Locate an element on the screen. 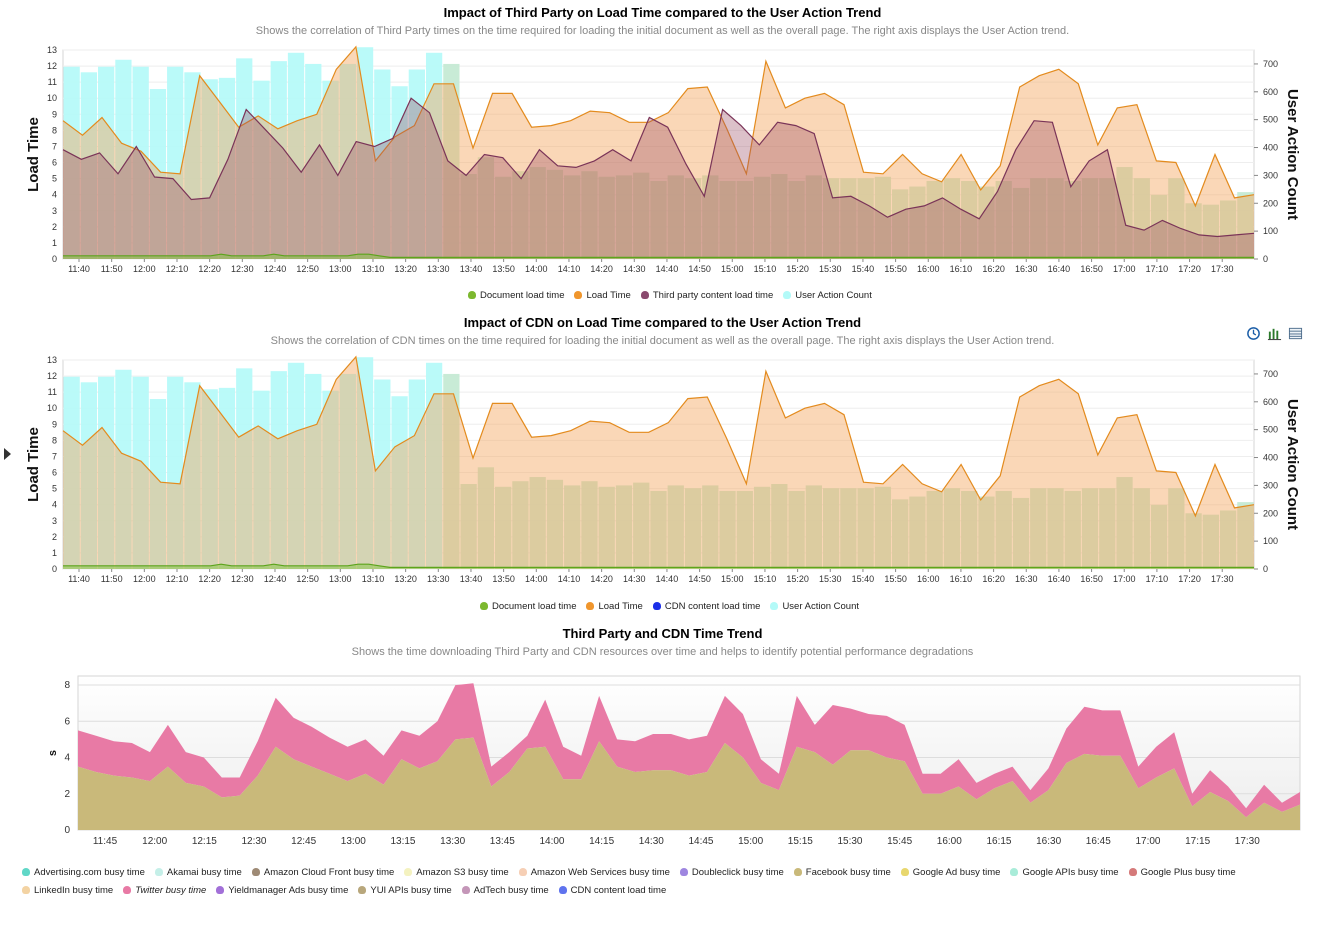 The width and height of the screenshot is (1320, 936). x-tick-label: 13:15 is located at coordinates (402, 841).